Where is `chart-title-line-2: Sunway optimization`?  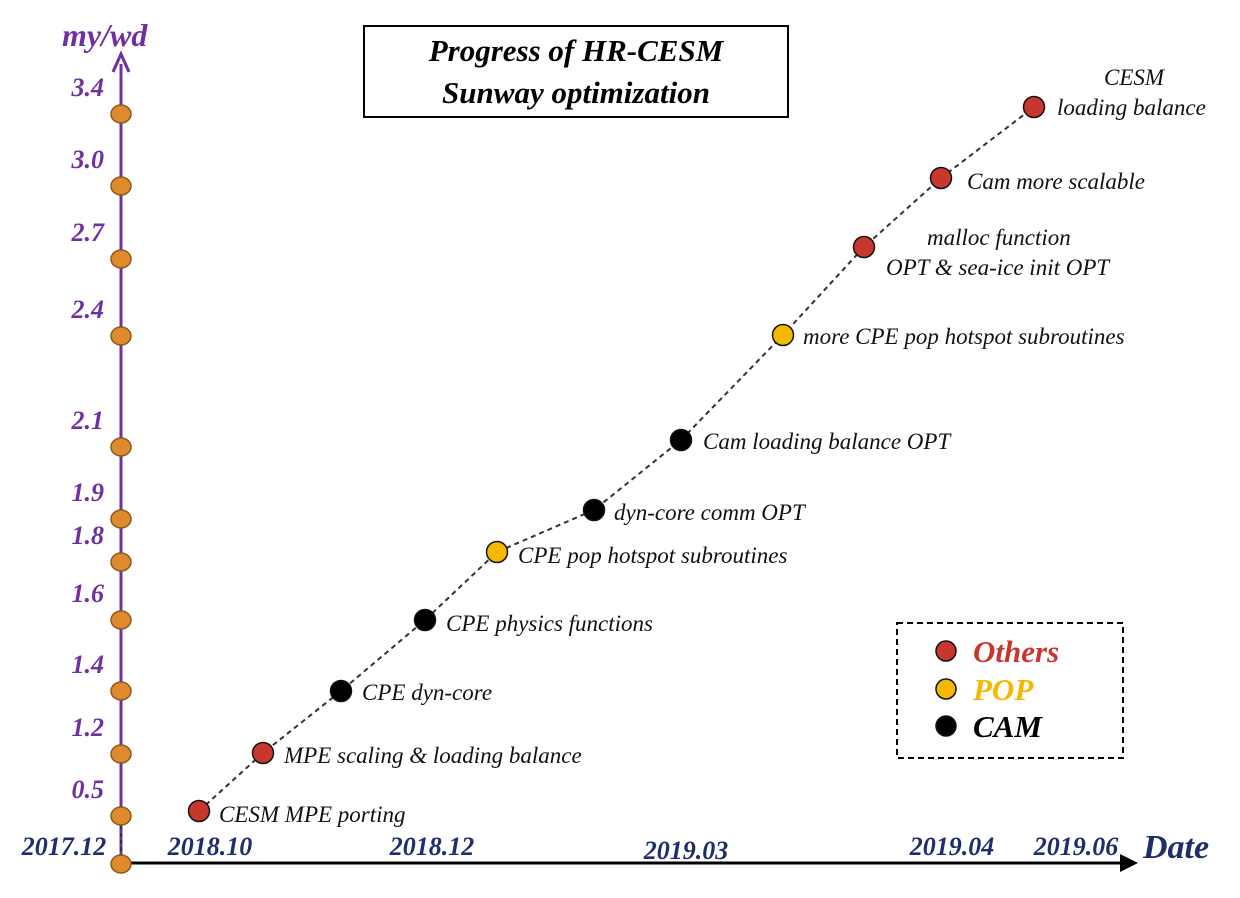
chart-title-line-2: Sunway optimization is located at coordinates (576, 92).